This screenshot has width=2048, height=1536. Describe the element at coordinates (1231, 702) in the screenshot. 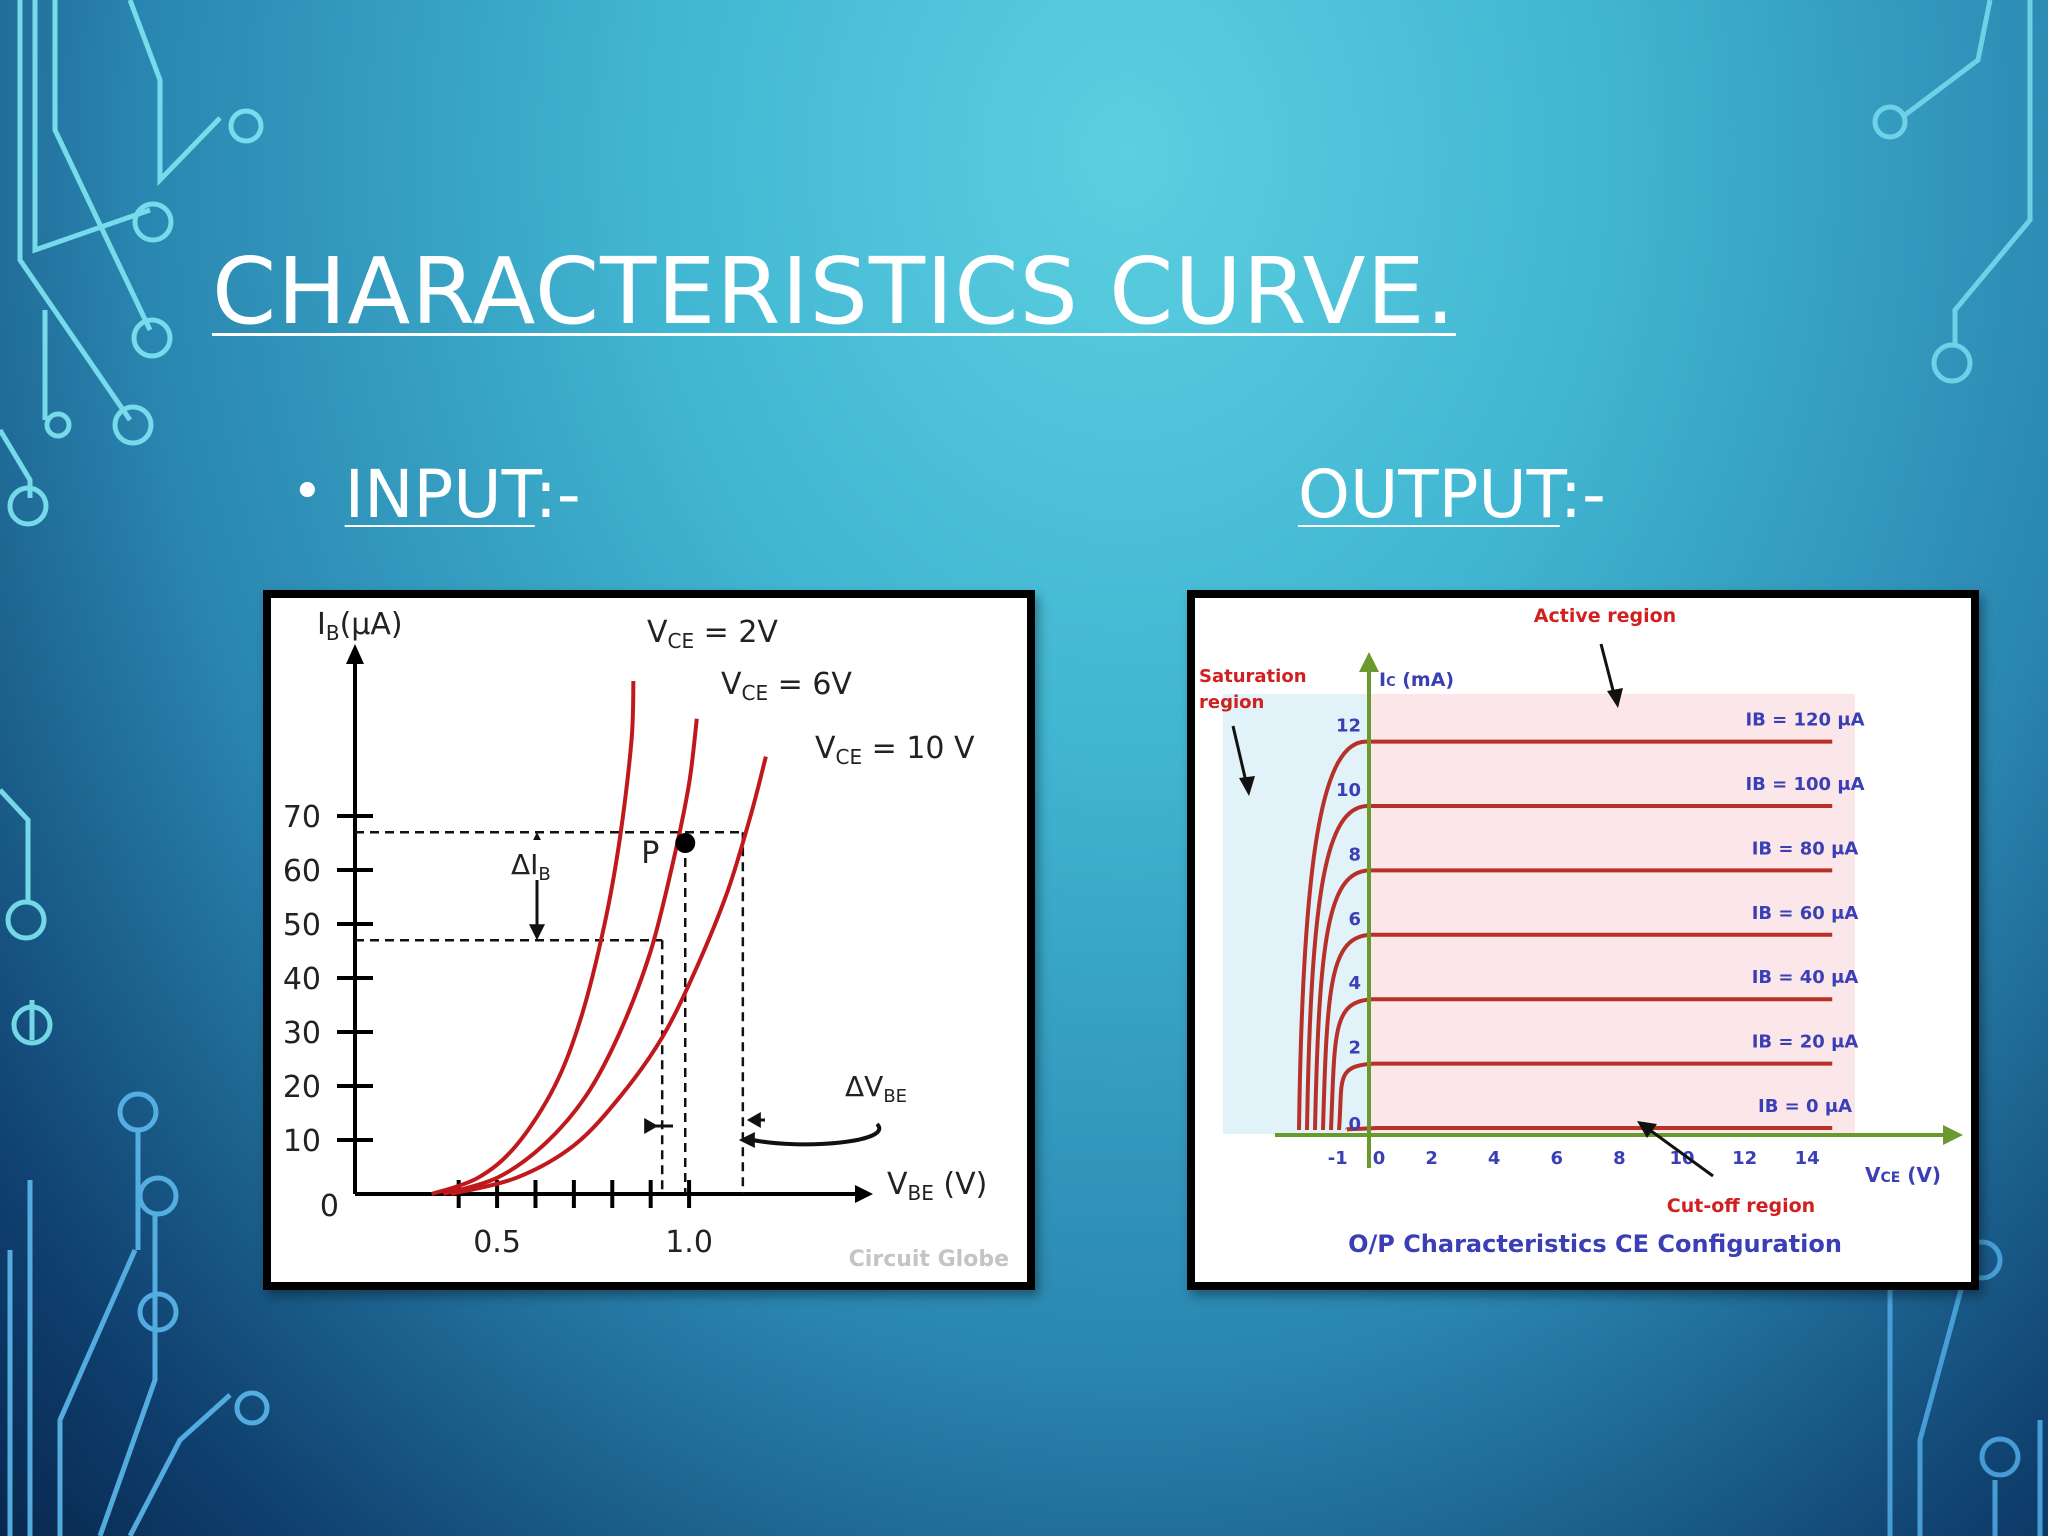

I see `saturation-region-label: region` at that location.